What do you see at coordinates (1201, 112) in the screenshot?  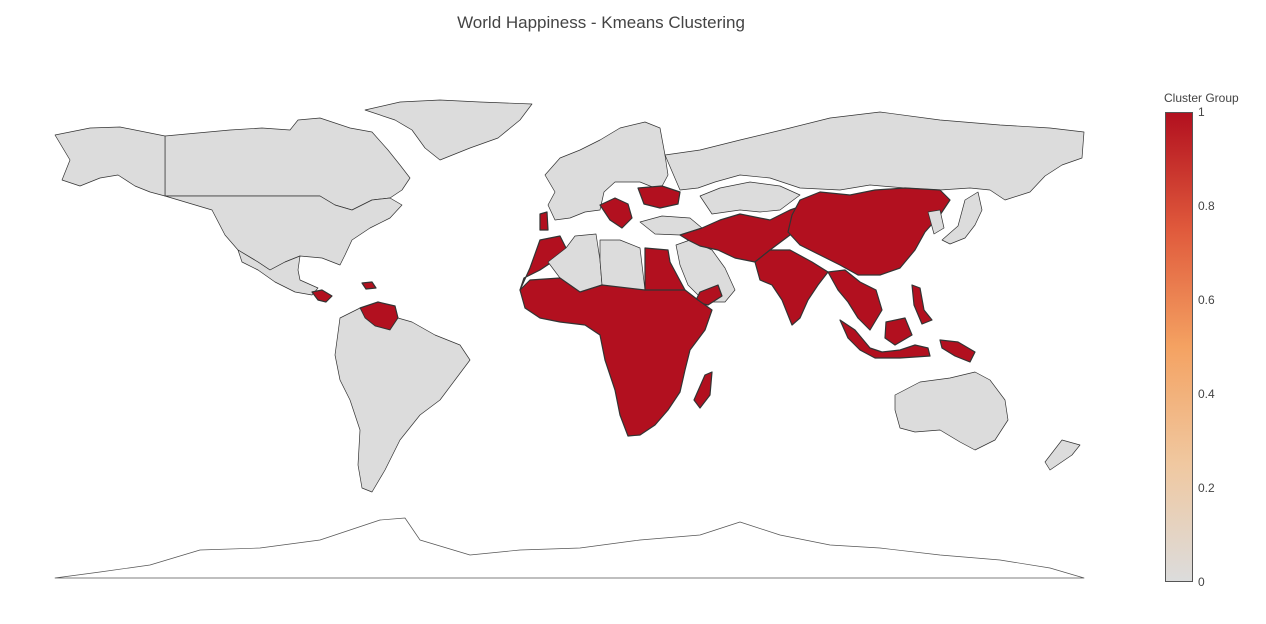 I see `colorbar-tick-label: 1` at bounding box center [1201, 112].